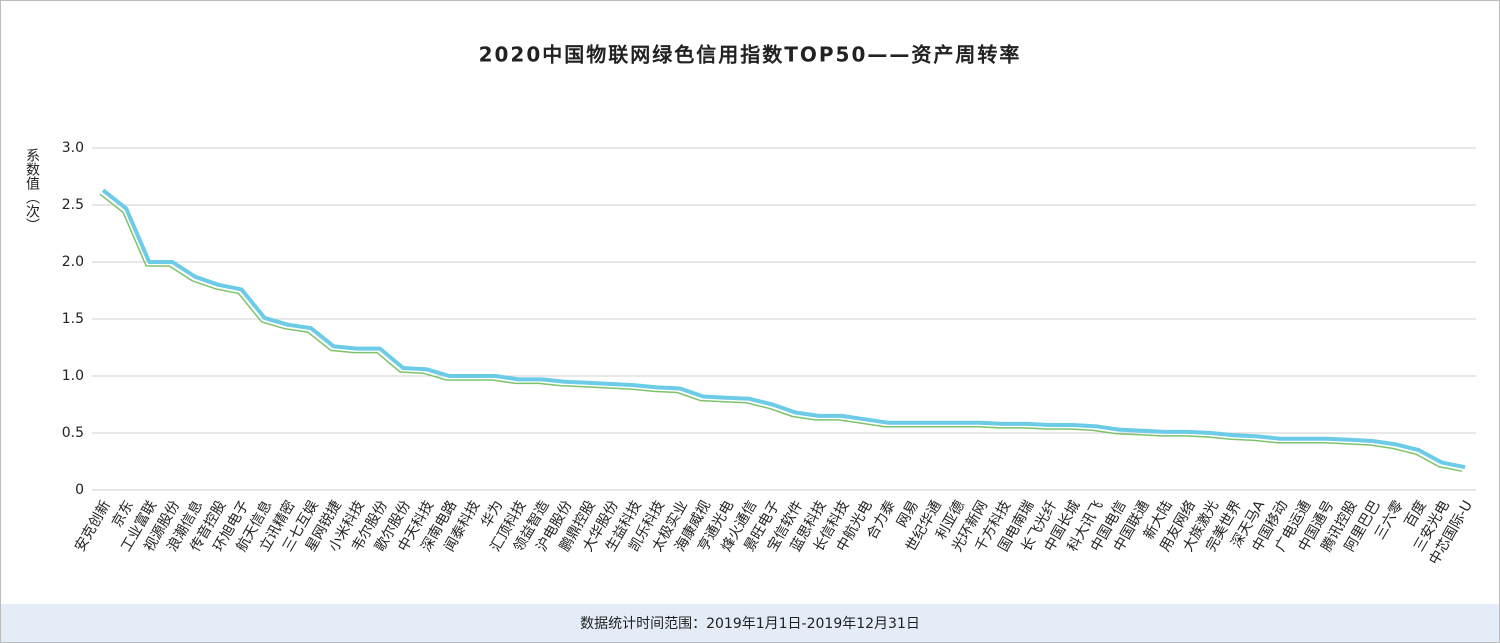  I want to click on y-axis-label: 系数值（次）, so click(32, 190).